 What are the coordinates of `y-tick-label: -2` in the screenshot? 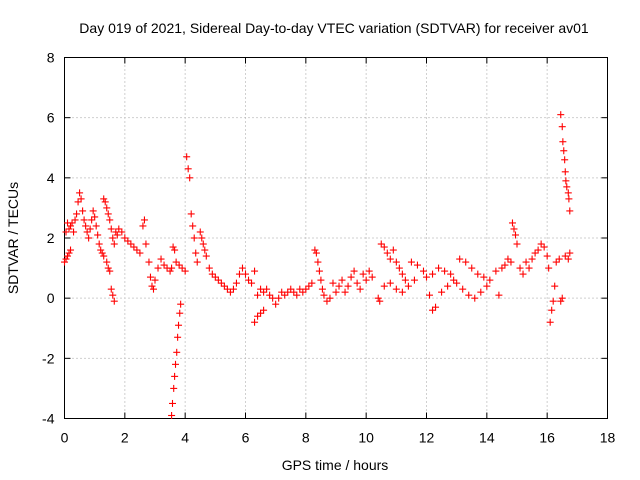 It's located at (48, 358).